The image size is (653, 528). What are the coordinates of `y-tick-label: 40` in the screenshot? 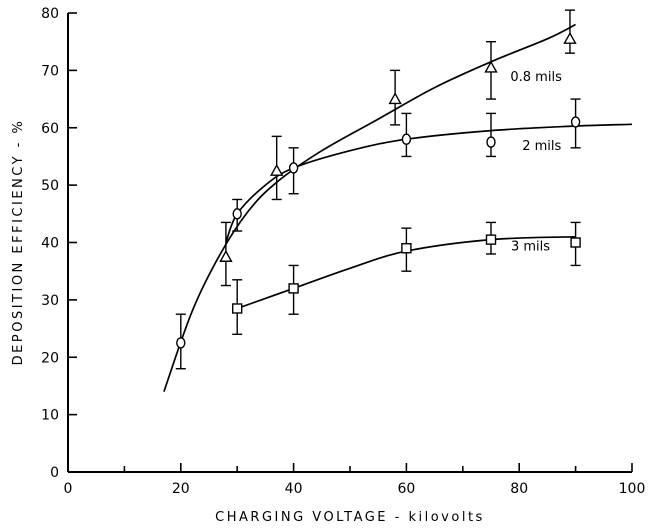 It's located at (50, 244).